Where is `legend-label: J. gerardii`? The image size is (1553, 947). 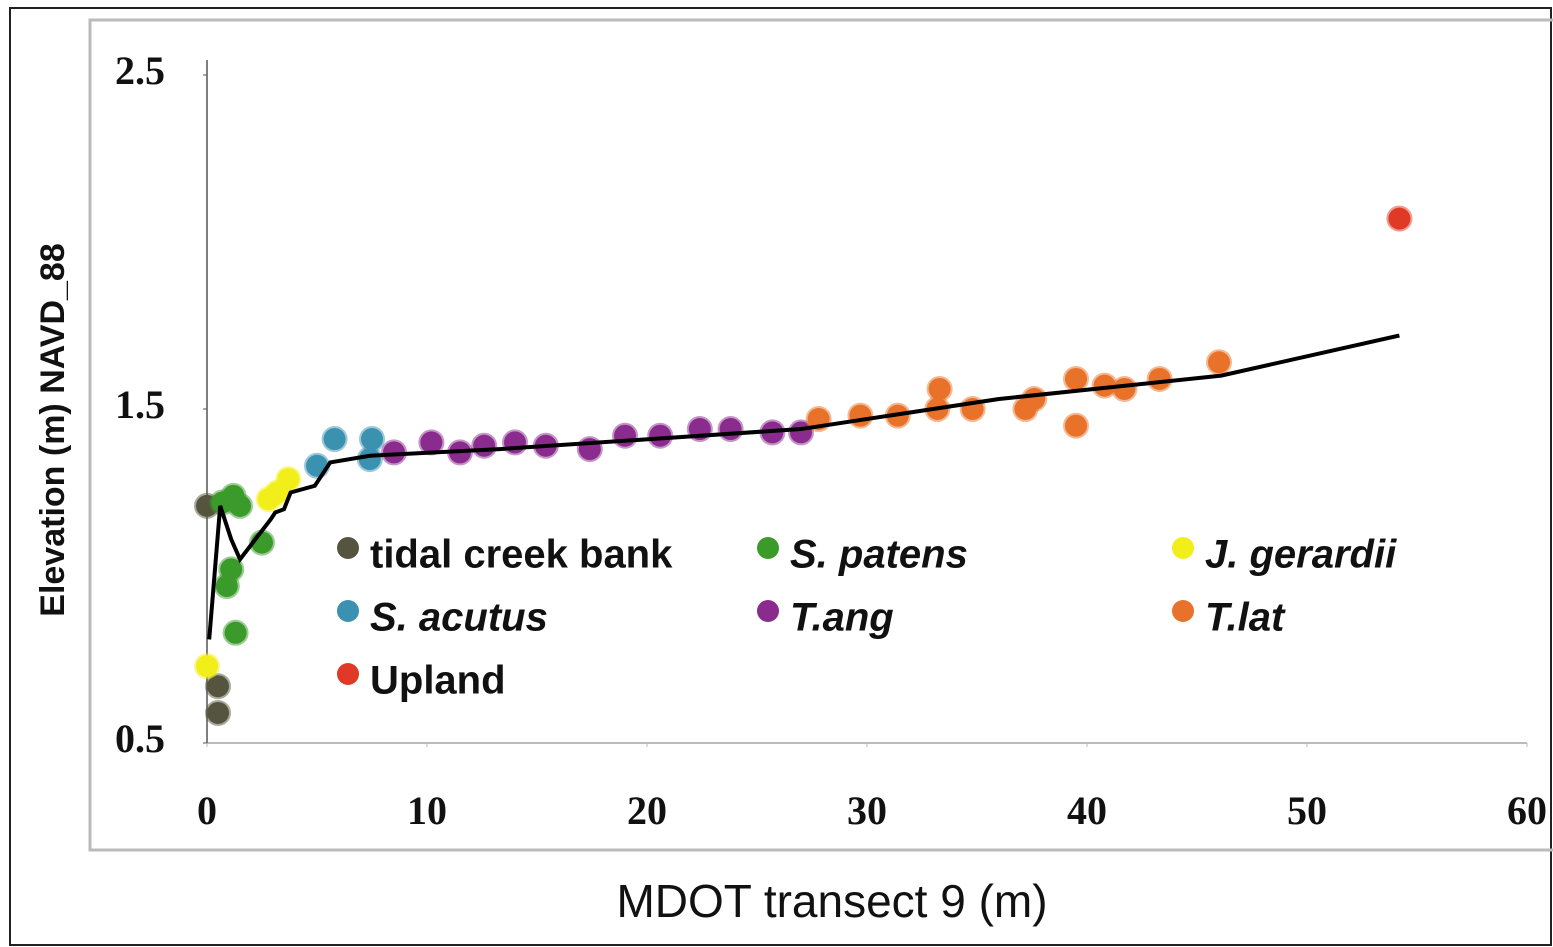 legend-label: J. gerardii is located at coordinates (1301, 555).